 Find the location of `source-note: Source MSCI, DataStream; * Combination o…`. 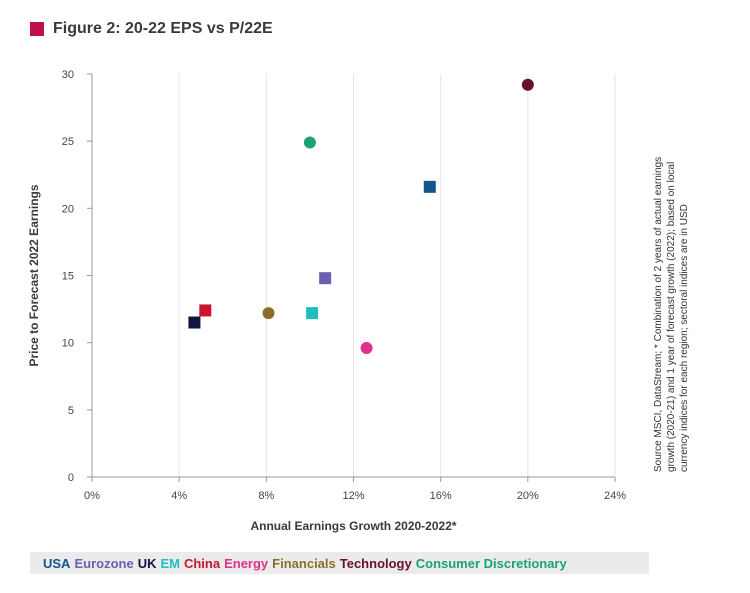

source-note: Source MSCI, DataStream; * Combination o… is located at coordinates (671, 314).